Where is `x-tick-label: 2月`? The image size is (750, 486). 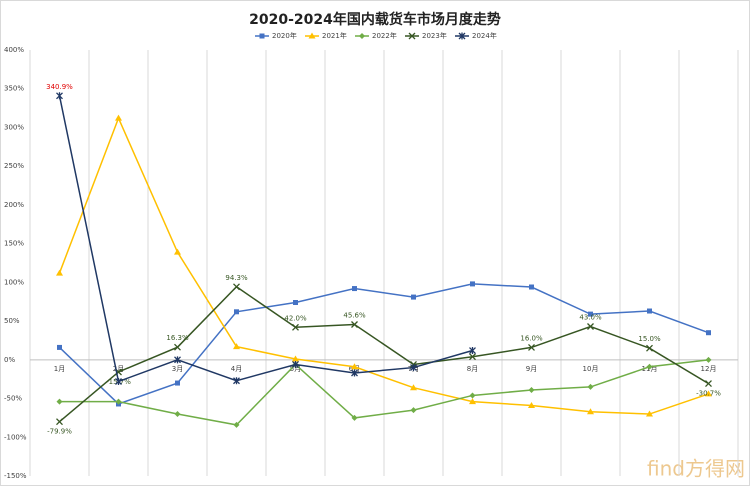 x-tick-label: 2月 is located at coordinates (118, 369).